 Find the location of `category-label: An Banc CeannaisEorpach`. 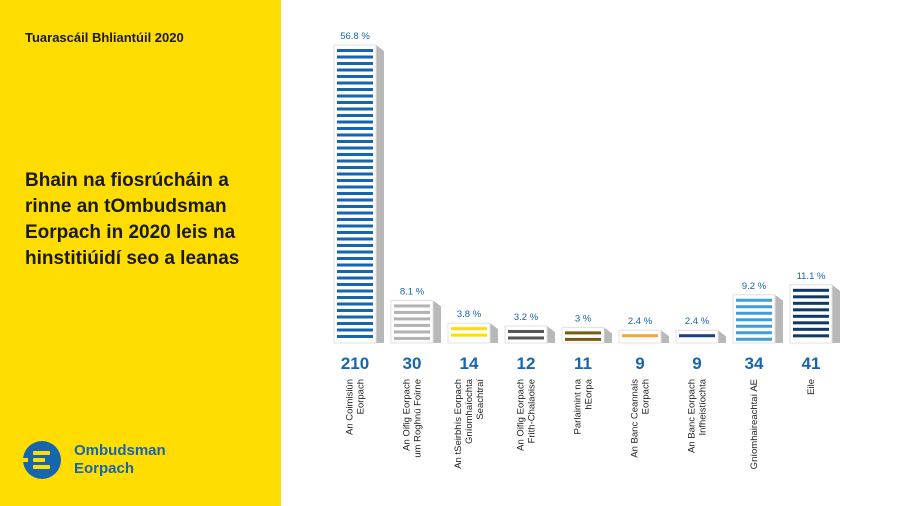

category-label: An Banc CeannaisEorpach is located at coordinates (641, 418).